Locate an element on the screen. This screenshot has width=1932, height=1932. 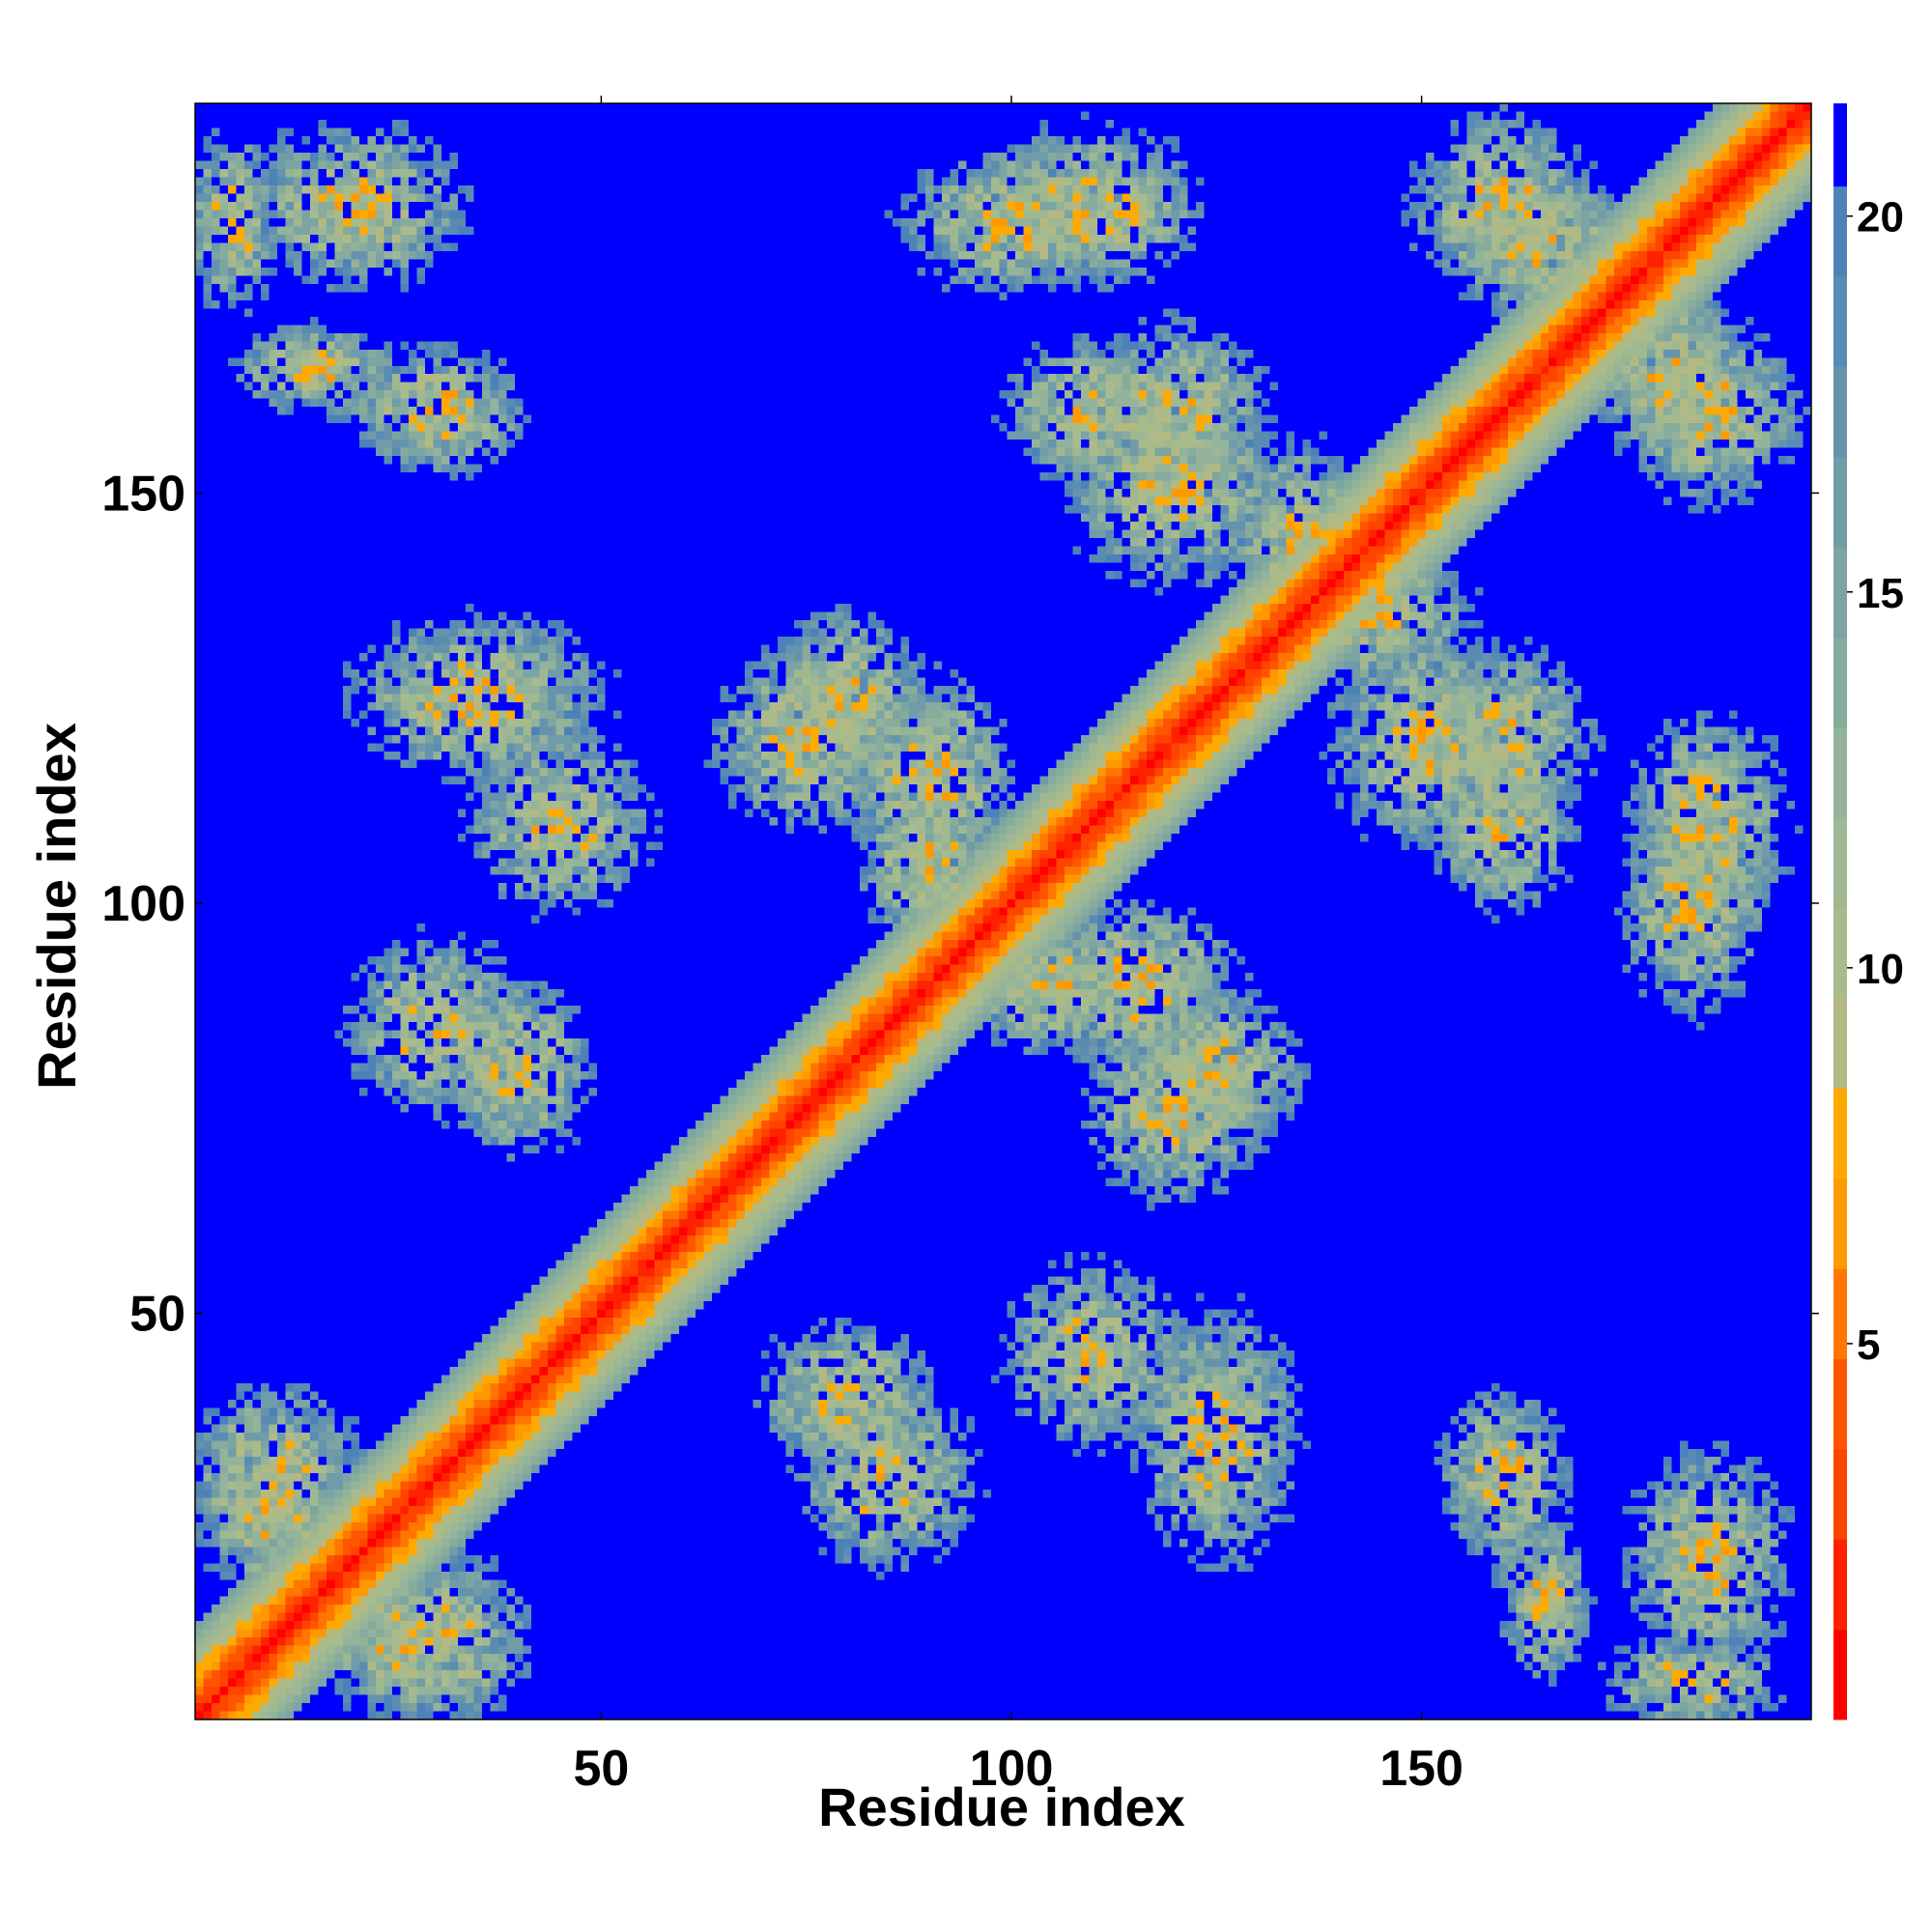
colorbar-tick-label: 15 is located at coordinates (1880, 593).